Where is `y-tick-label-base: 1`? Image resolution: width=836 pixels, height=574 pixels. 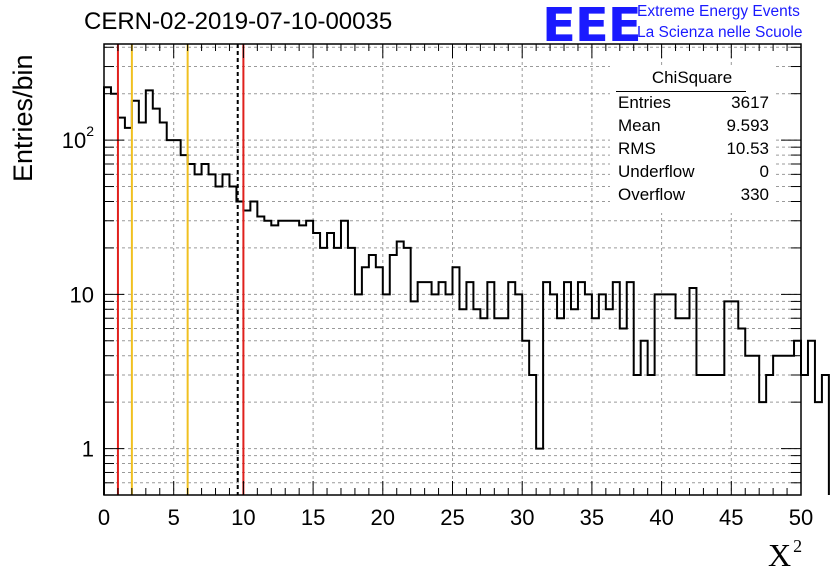
y-tick-label-base: 1 is located at coordinates (88, 449).